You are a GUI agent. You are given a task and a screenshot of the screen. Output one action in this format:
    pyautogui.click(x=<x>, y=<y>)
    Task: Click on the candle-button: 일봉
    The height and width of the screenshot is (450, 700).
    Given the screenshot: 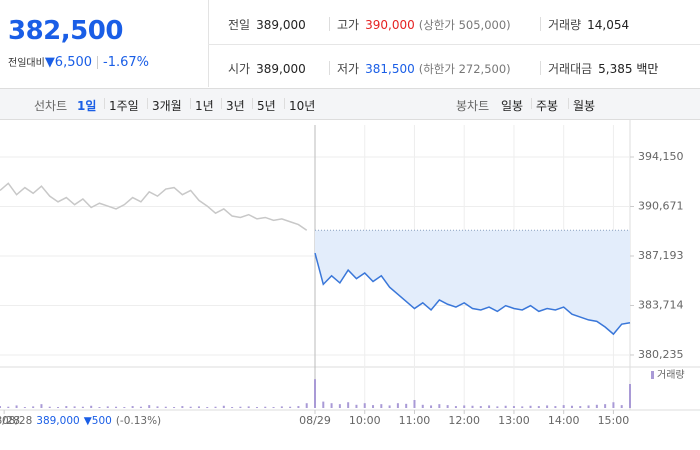 What is the action you would take?
    pyautogui.click(x=512, y=106)
    